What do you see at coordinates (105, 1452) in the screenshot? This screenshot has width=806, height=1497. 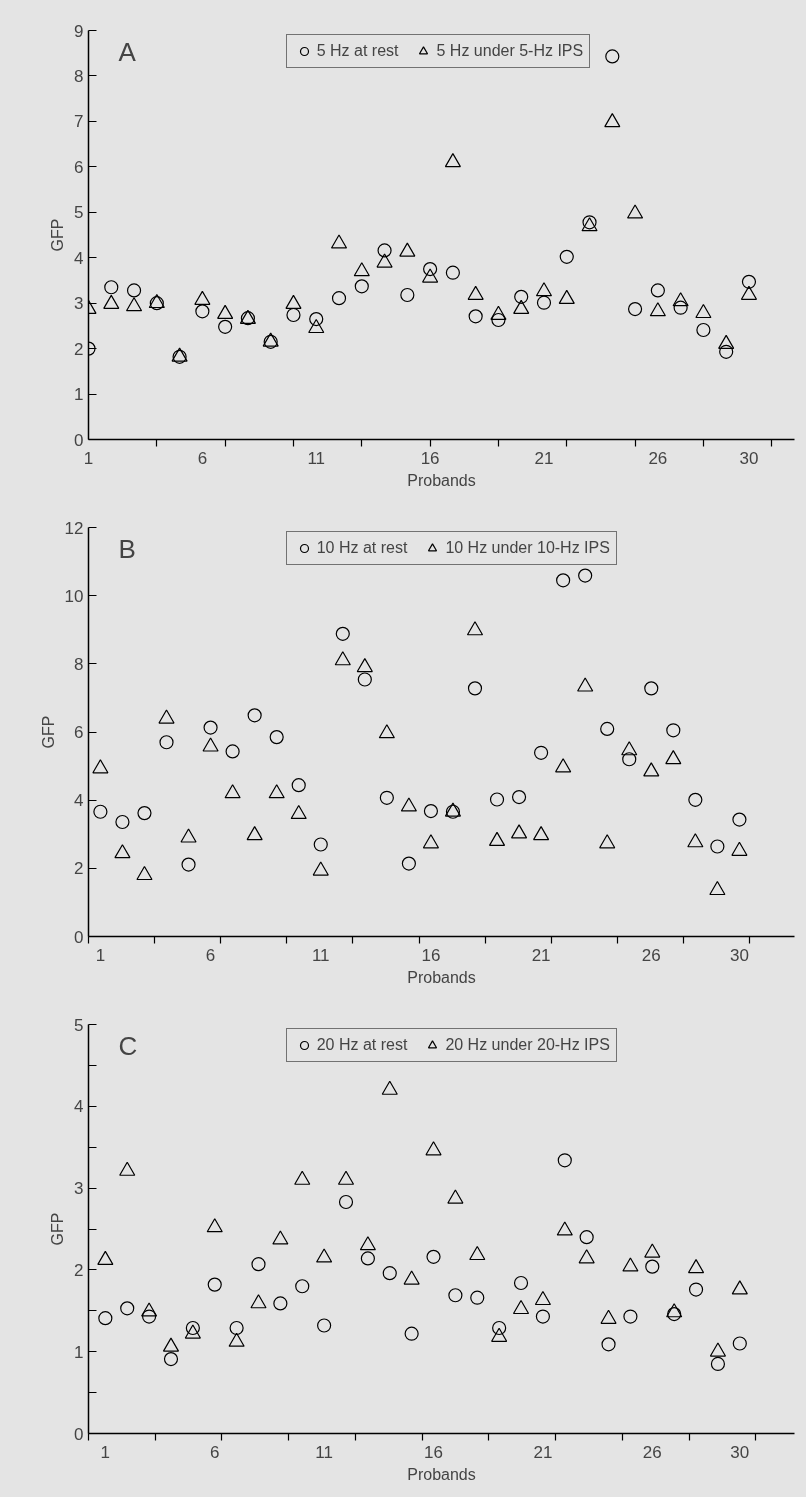 I see `x-tick-label: 1` at bounding box center [105, 1452].